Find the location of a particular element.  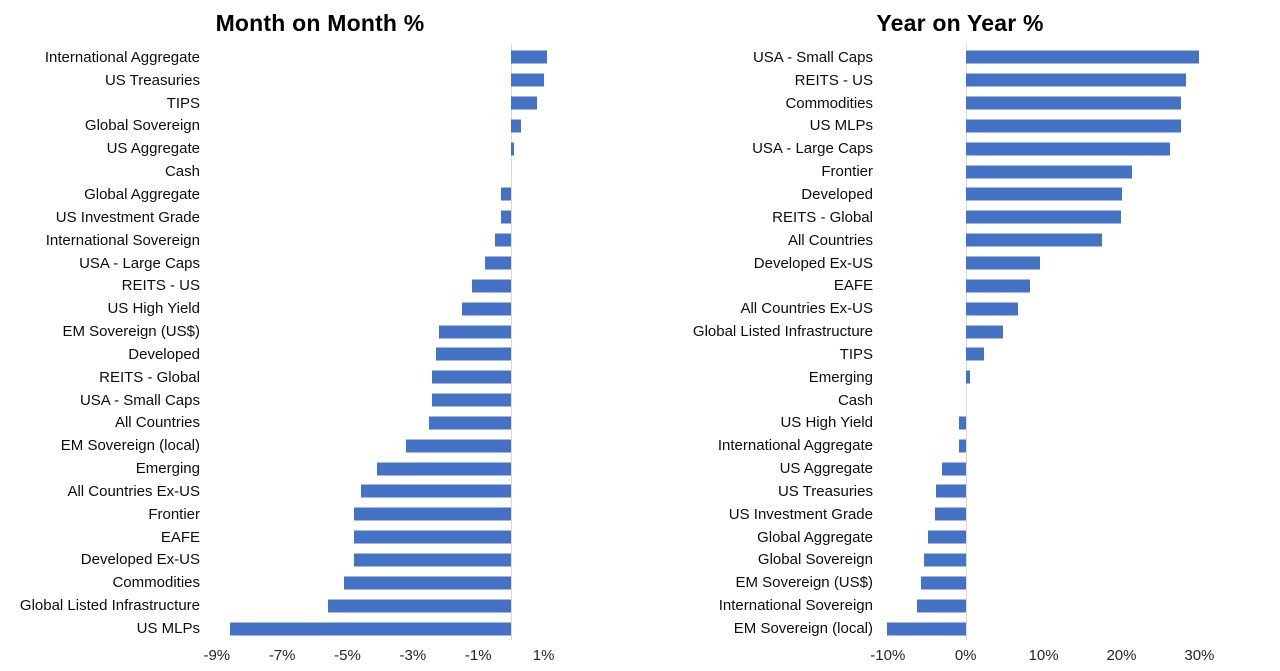

chart-title: Year on Year % is located at coordinates (960, 23).